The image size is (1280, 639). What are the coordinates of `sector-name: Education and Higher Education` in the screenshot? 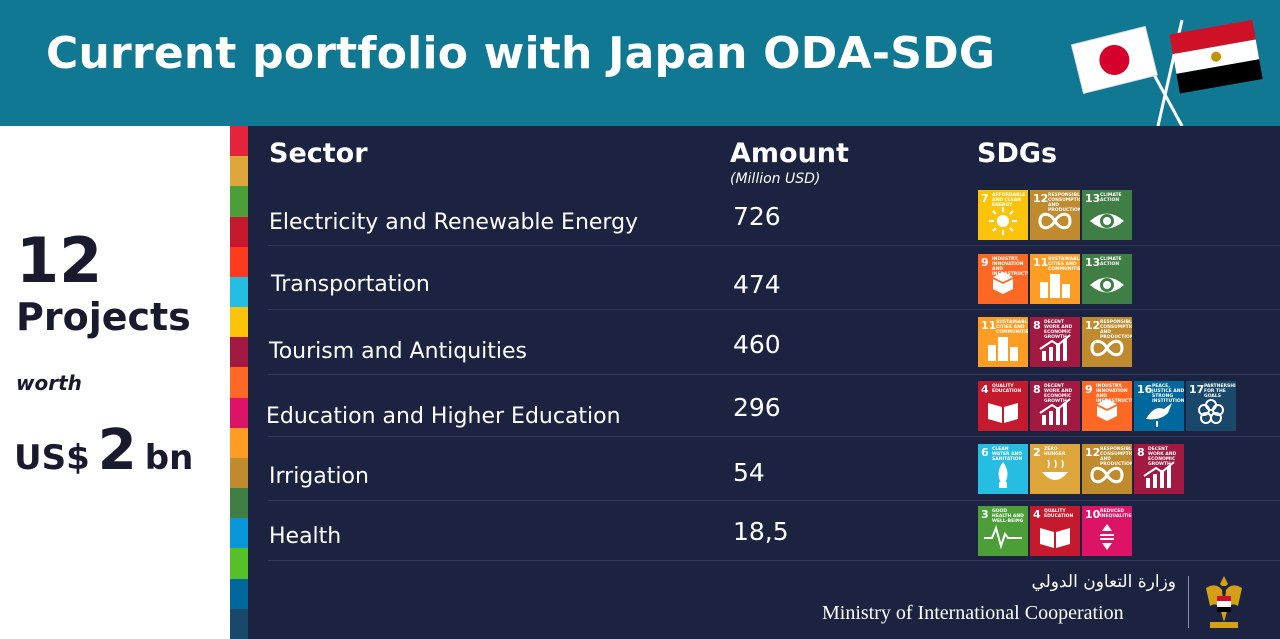 It's located at (443, 416).